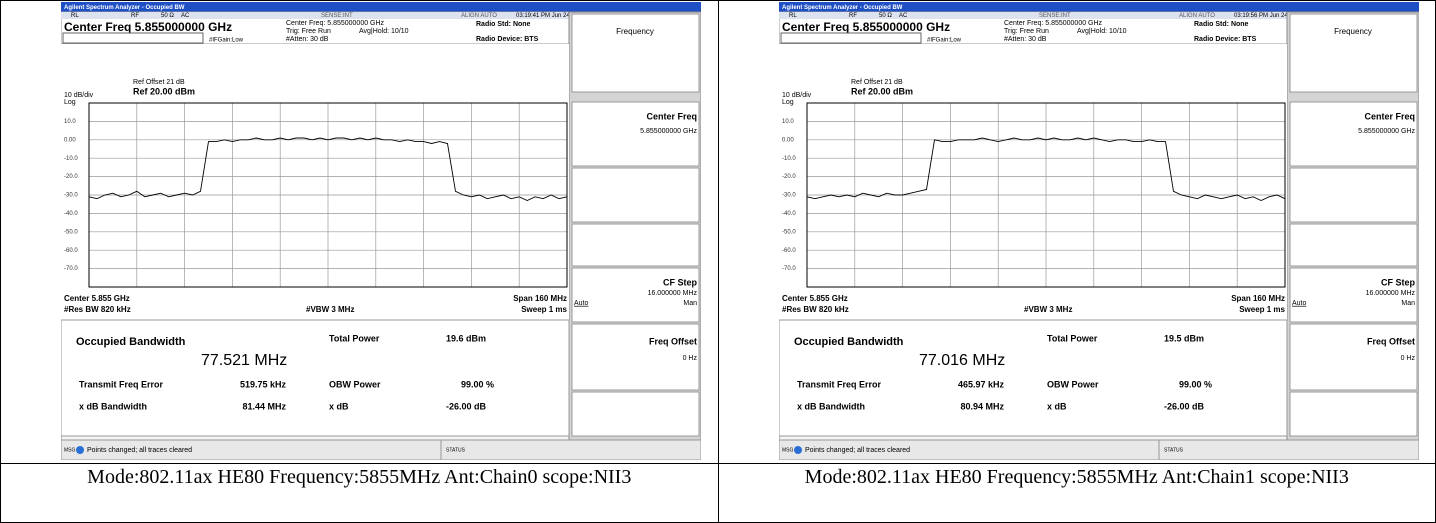 This screenshot has height=523, width=1436. What do you see at coordinates (980, 384) in the screenshot?
I see `label: 465.97 kHz` at bounding box center [980, 384].